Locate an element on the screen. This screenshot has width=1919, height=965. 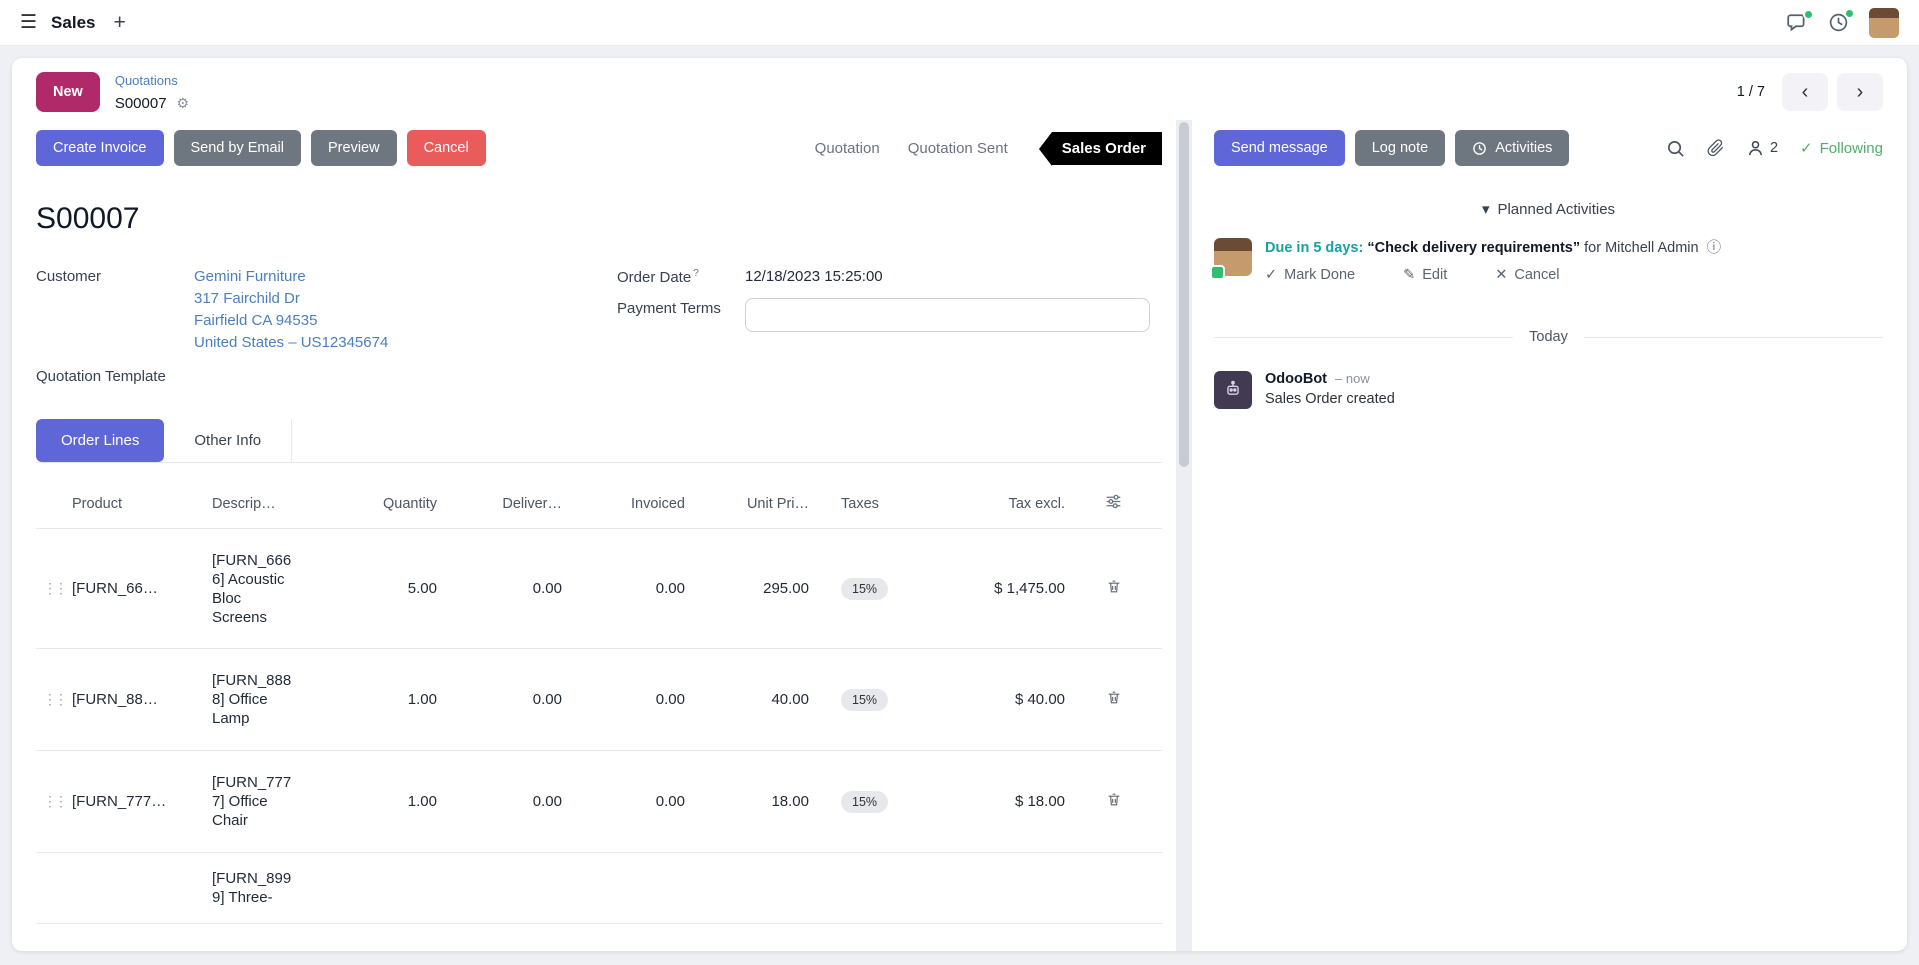
message-item: OdooBot – now Sales Order created is located at coordinates (1548, 390).